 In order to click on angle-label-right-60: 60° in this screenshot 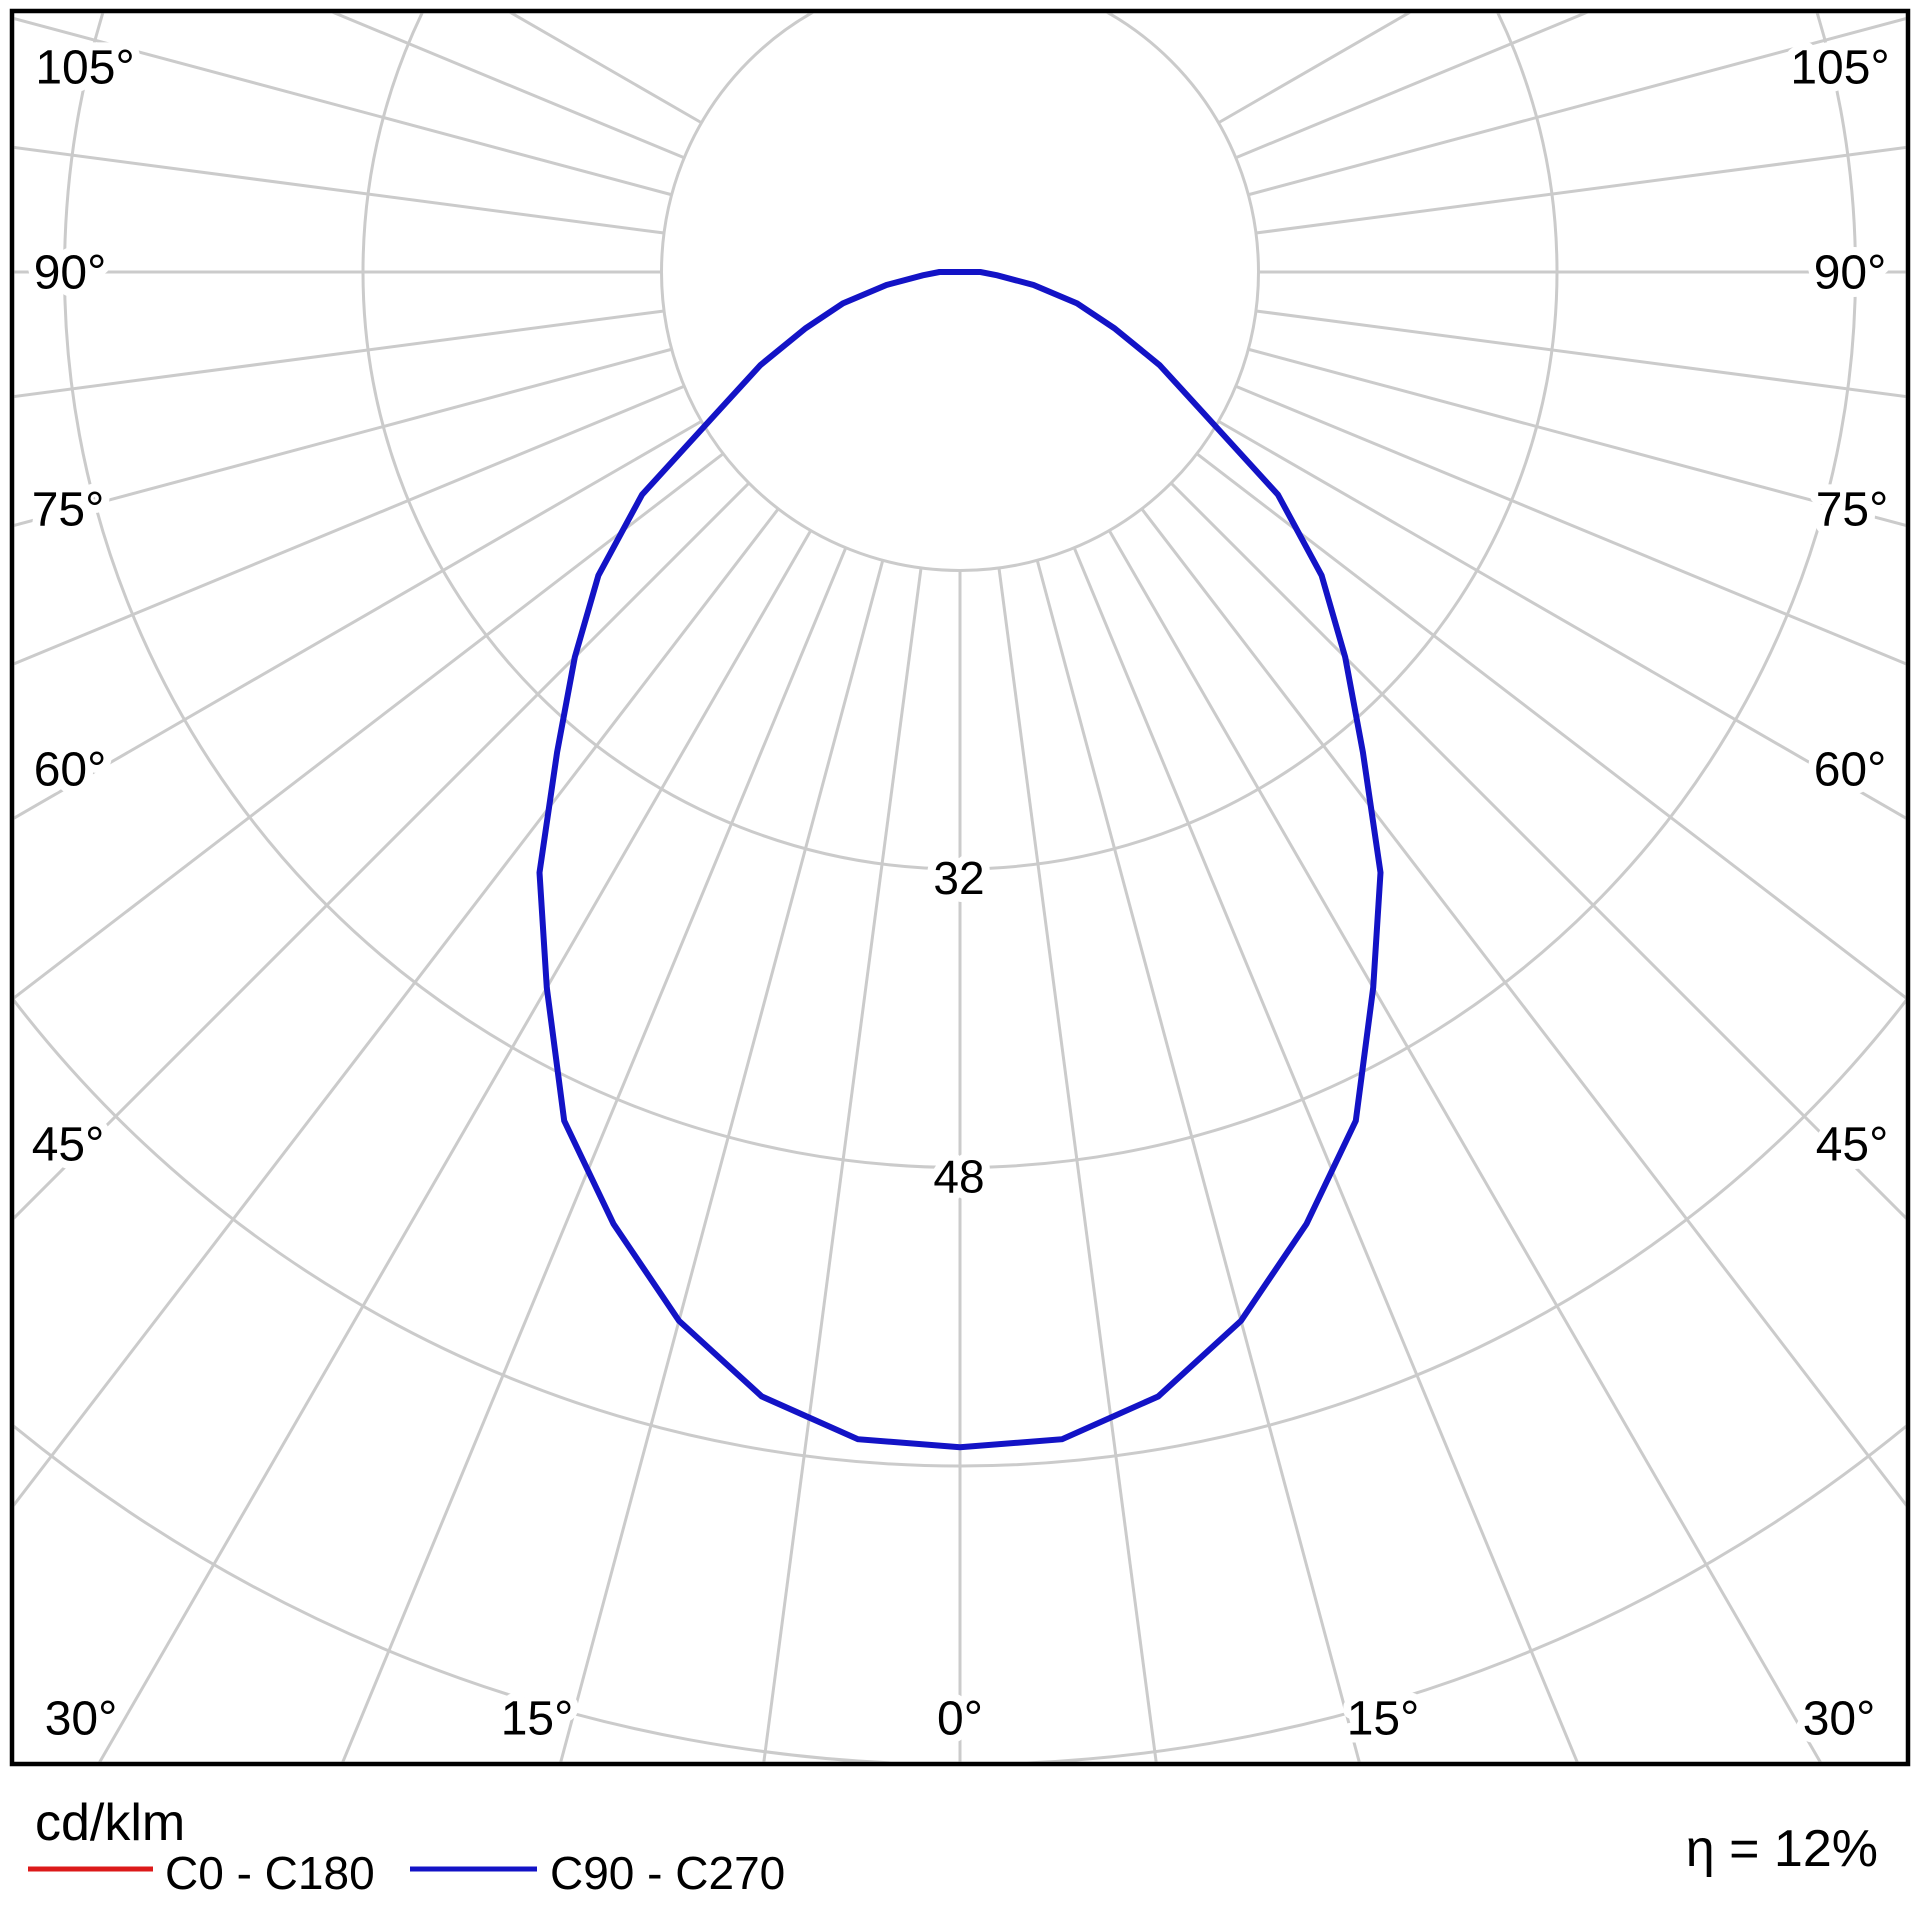, I will do `click(1850, 770)`.